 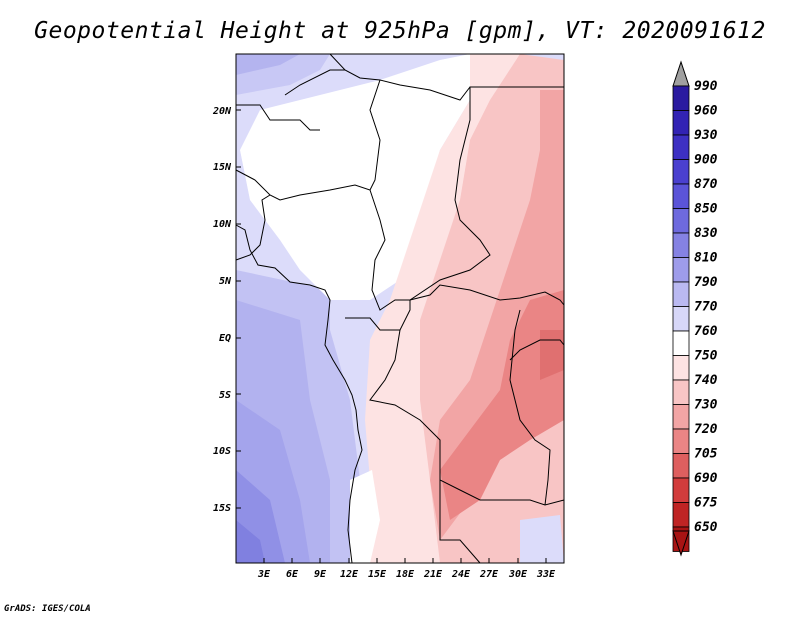 I want to click on colorbar-label-675: 675, so click(x=706, y=503).